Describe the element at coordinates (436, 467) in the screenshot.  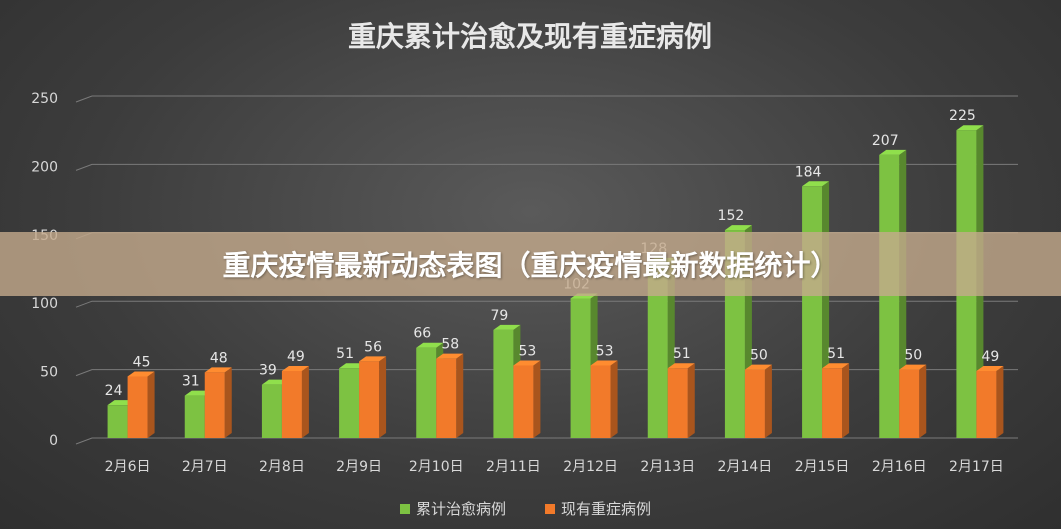
I see `x-tick-label: 2月10日` at that location.